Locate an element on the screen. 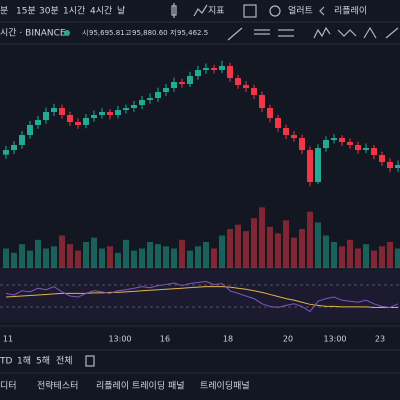 The height and width of the screenshot is (400, 400). x-tick-label: 16 is located at coordinates (165, 339).